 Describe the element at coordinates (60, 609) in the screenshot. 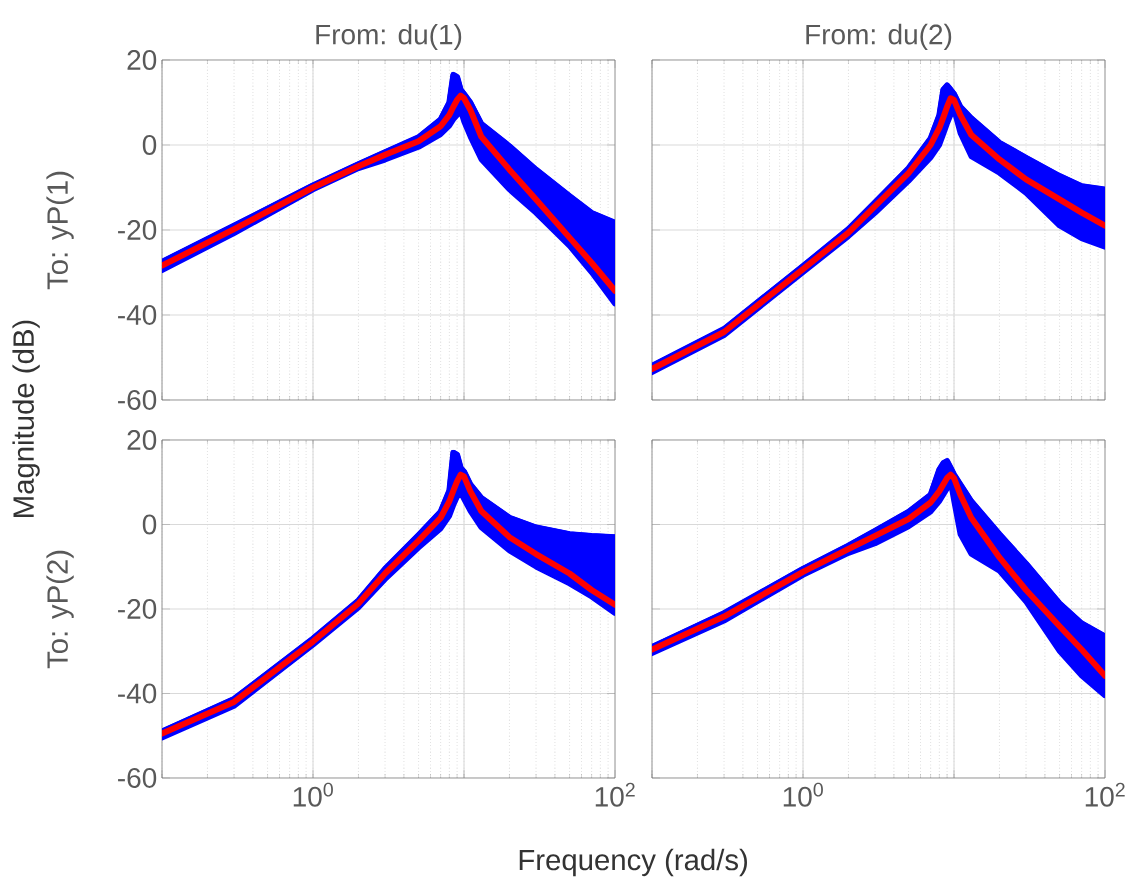

I see `y-axis-title: To: yP(2)` at that location.